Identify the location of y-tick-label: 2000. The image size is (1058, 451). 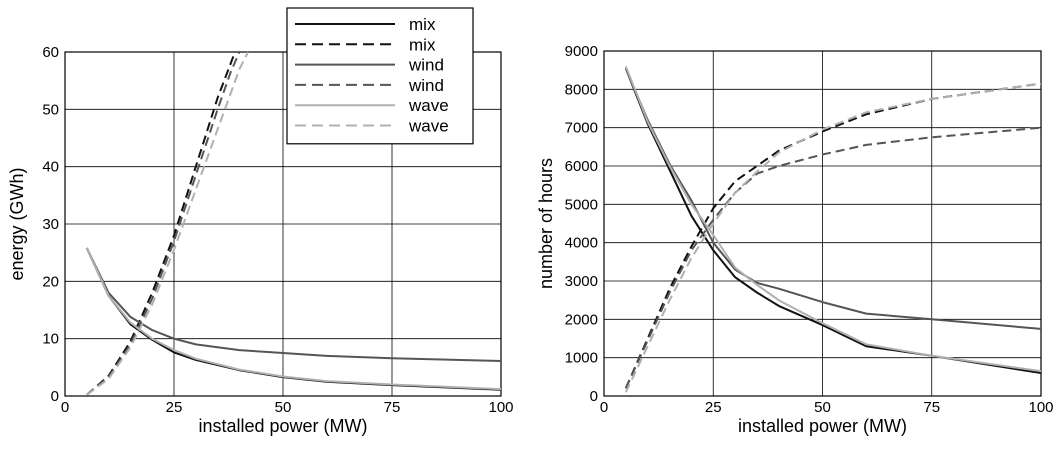
(581, 319).